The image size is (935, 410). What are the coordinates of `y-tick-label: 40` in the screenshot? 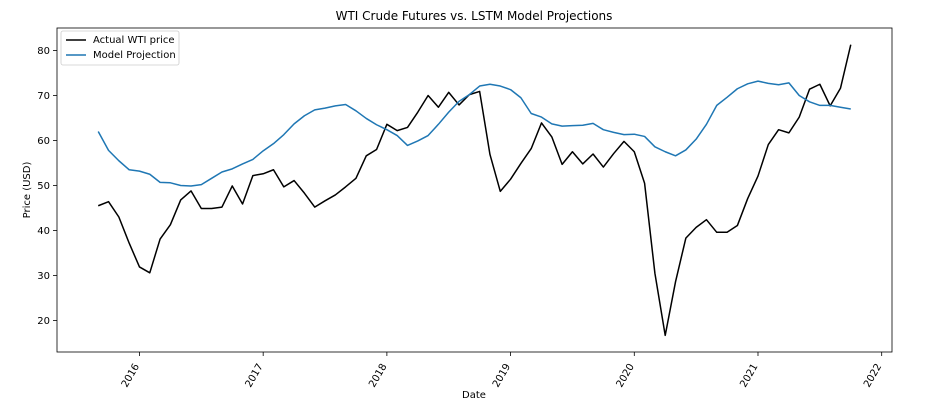 It's located at (43, 231).